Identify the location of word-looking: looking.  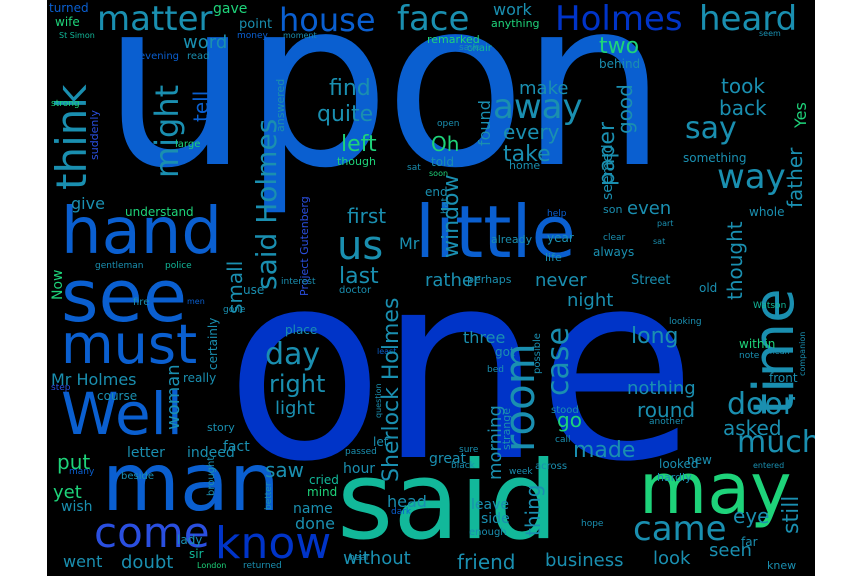
(685, 322).